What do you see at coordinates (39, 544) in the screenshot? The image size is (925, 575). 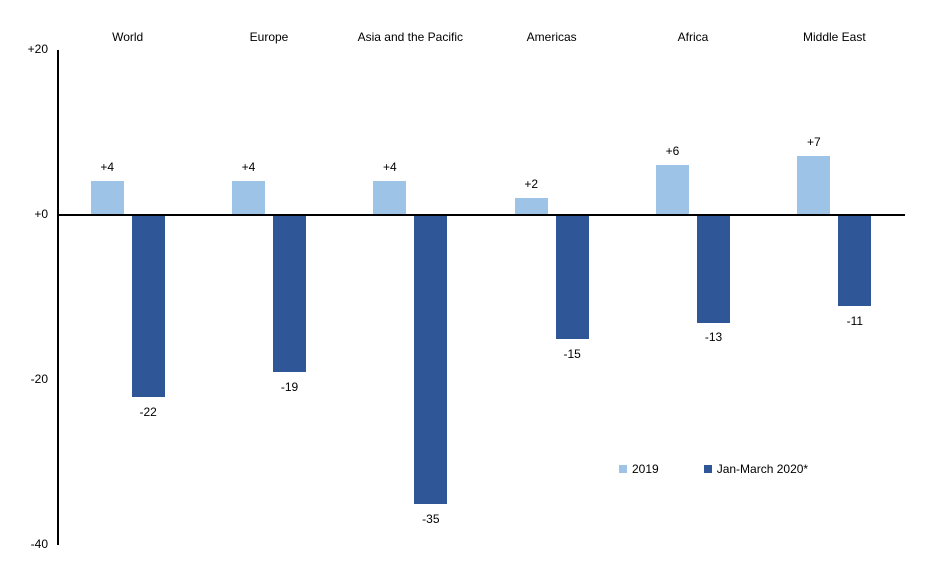 I see `y-axis-tick-label: -40` at bounding box center [39, 544].